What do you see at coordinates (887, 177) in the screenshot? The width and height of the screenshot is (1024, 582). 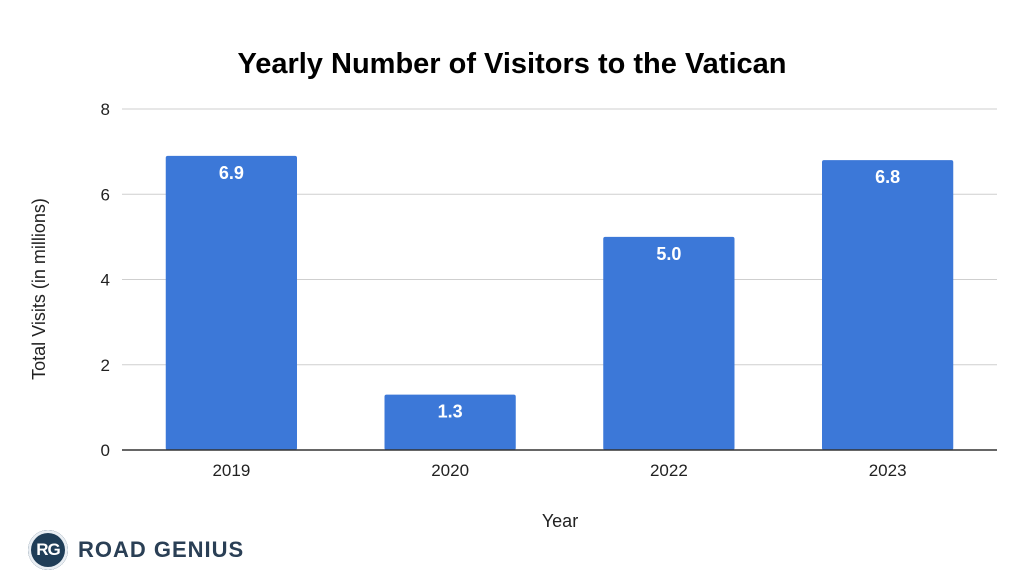 I see `bar-value-label: 6.8` at bounding box center [887, 177].